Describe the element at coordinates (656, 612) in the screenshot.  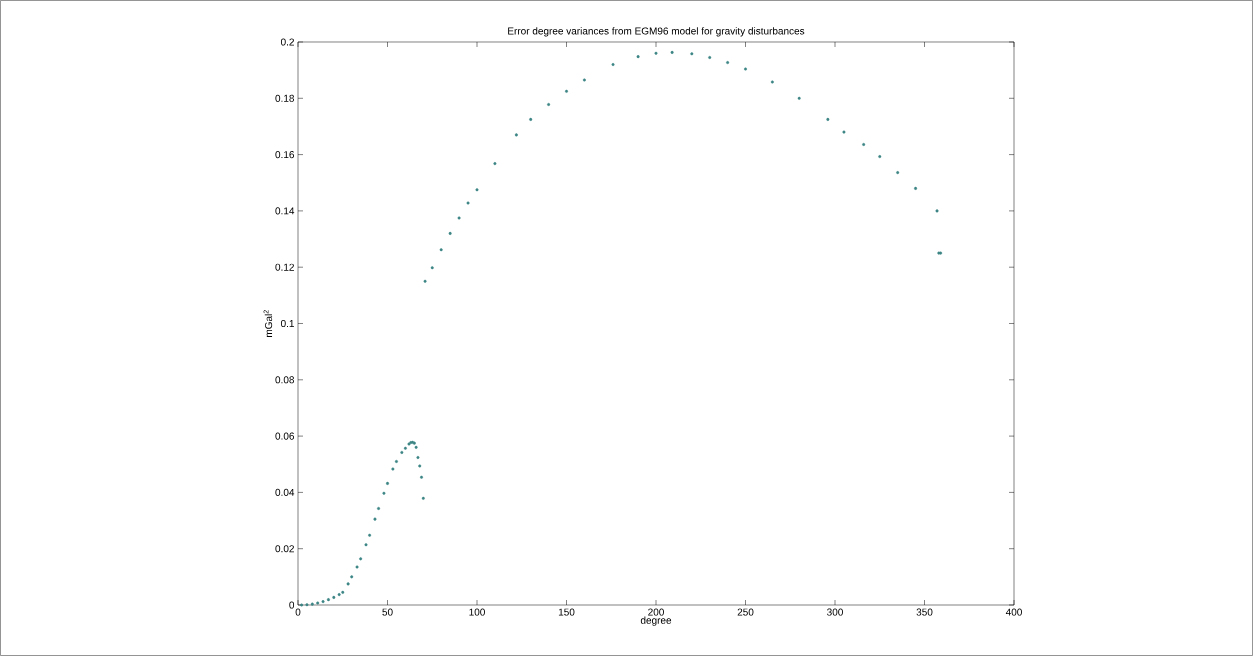
I see `x-tick-label: 200` at that location.